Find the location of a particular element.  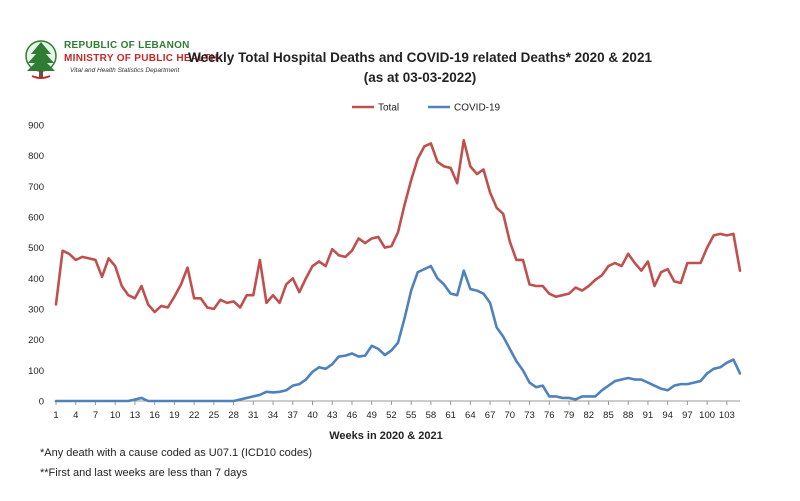

x-tick-label: 19 is located at coordinates (174, 415).